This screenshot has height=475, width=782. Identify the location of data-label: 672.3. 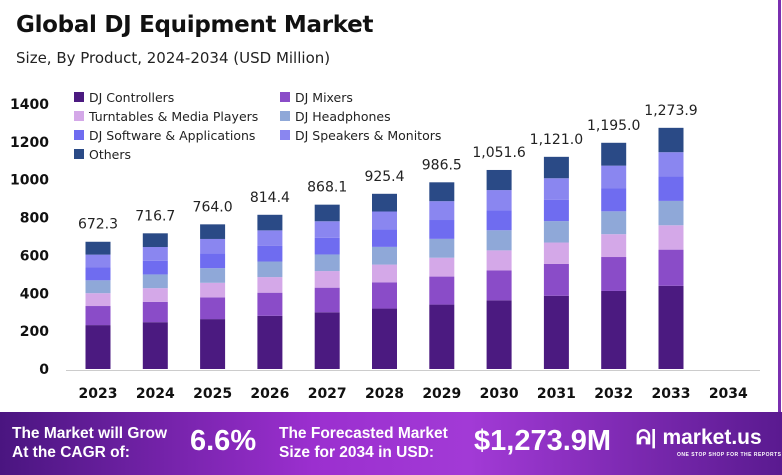
(98, 225).